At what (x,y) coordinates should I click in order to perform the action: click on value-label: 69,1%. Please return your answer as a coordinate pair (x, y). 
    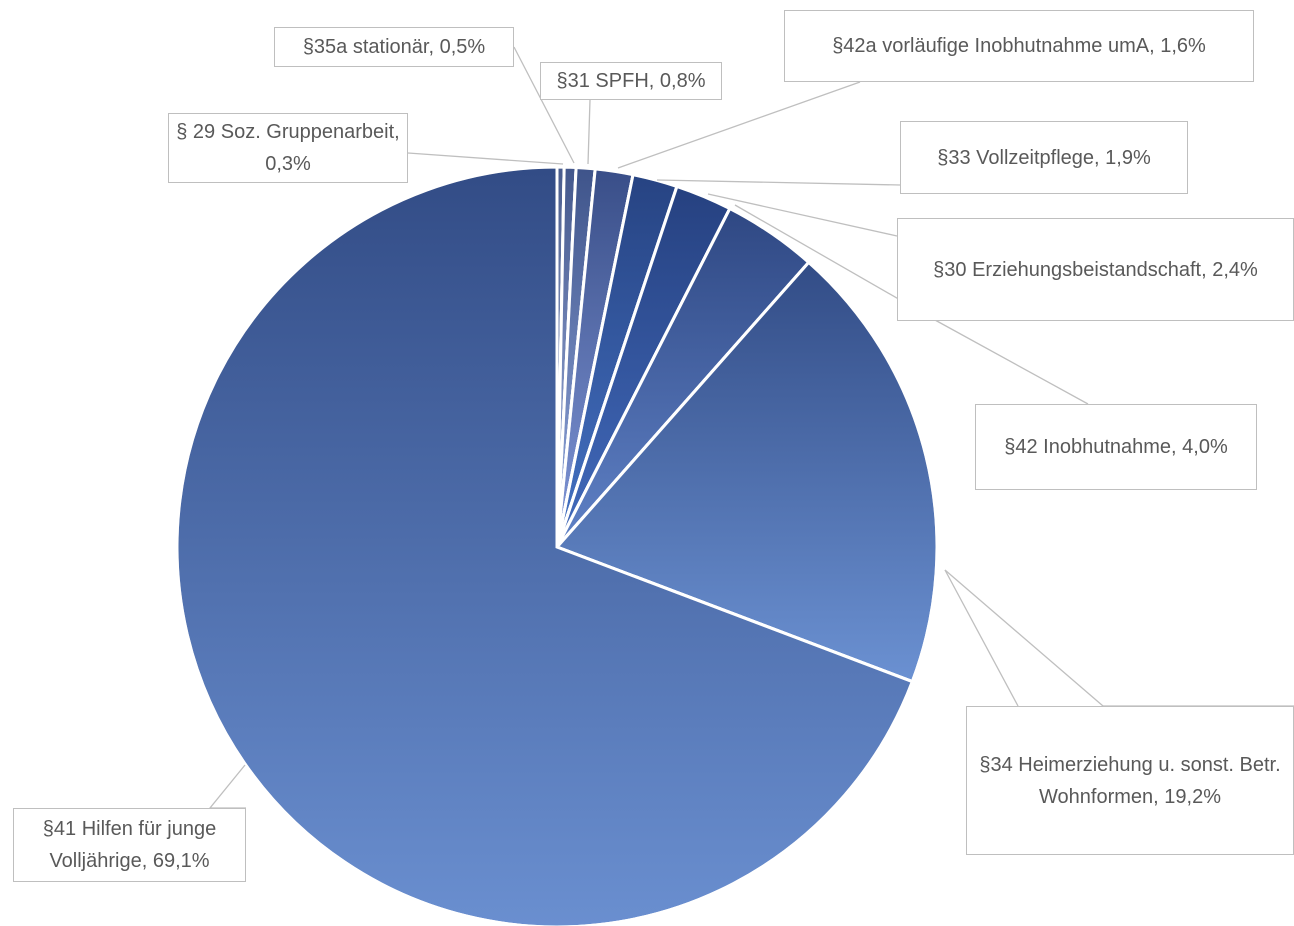
    Looking at the image, I should click on (181, 861).